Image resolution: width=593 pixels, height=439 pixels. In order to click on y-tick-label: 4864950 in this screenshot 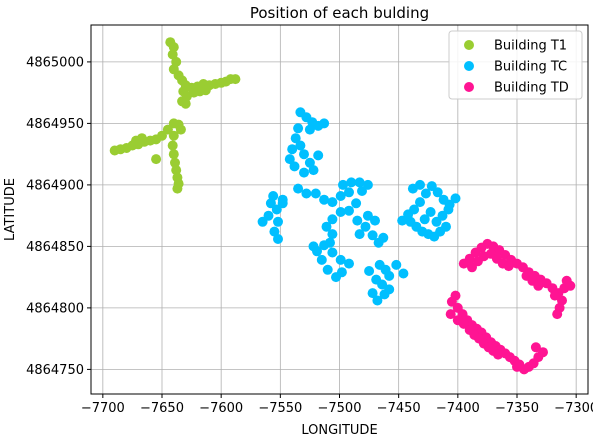, I will do `click(55, 124)`.